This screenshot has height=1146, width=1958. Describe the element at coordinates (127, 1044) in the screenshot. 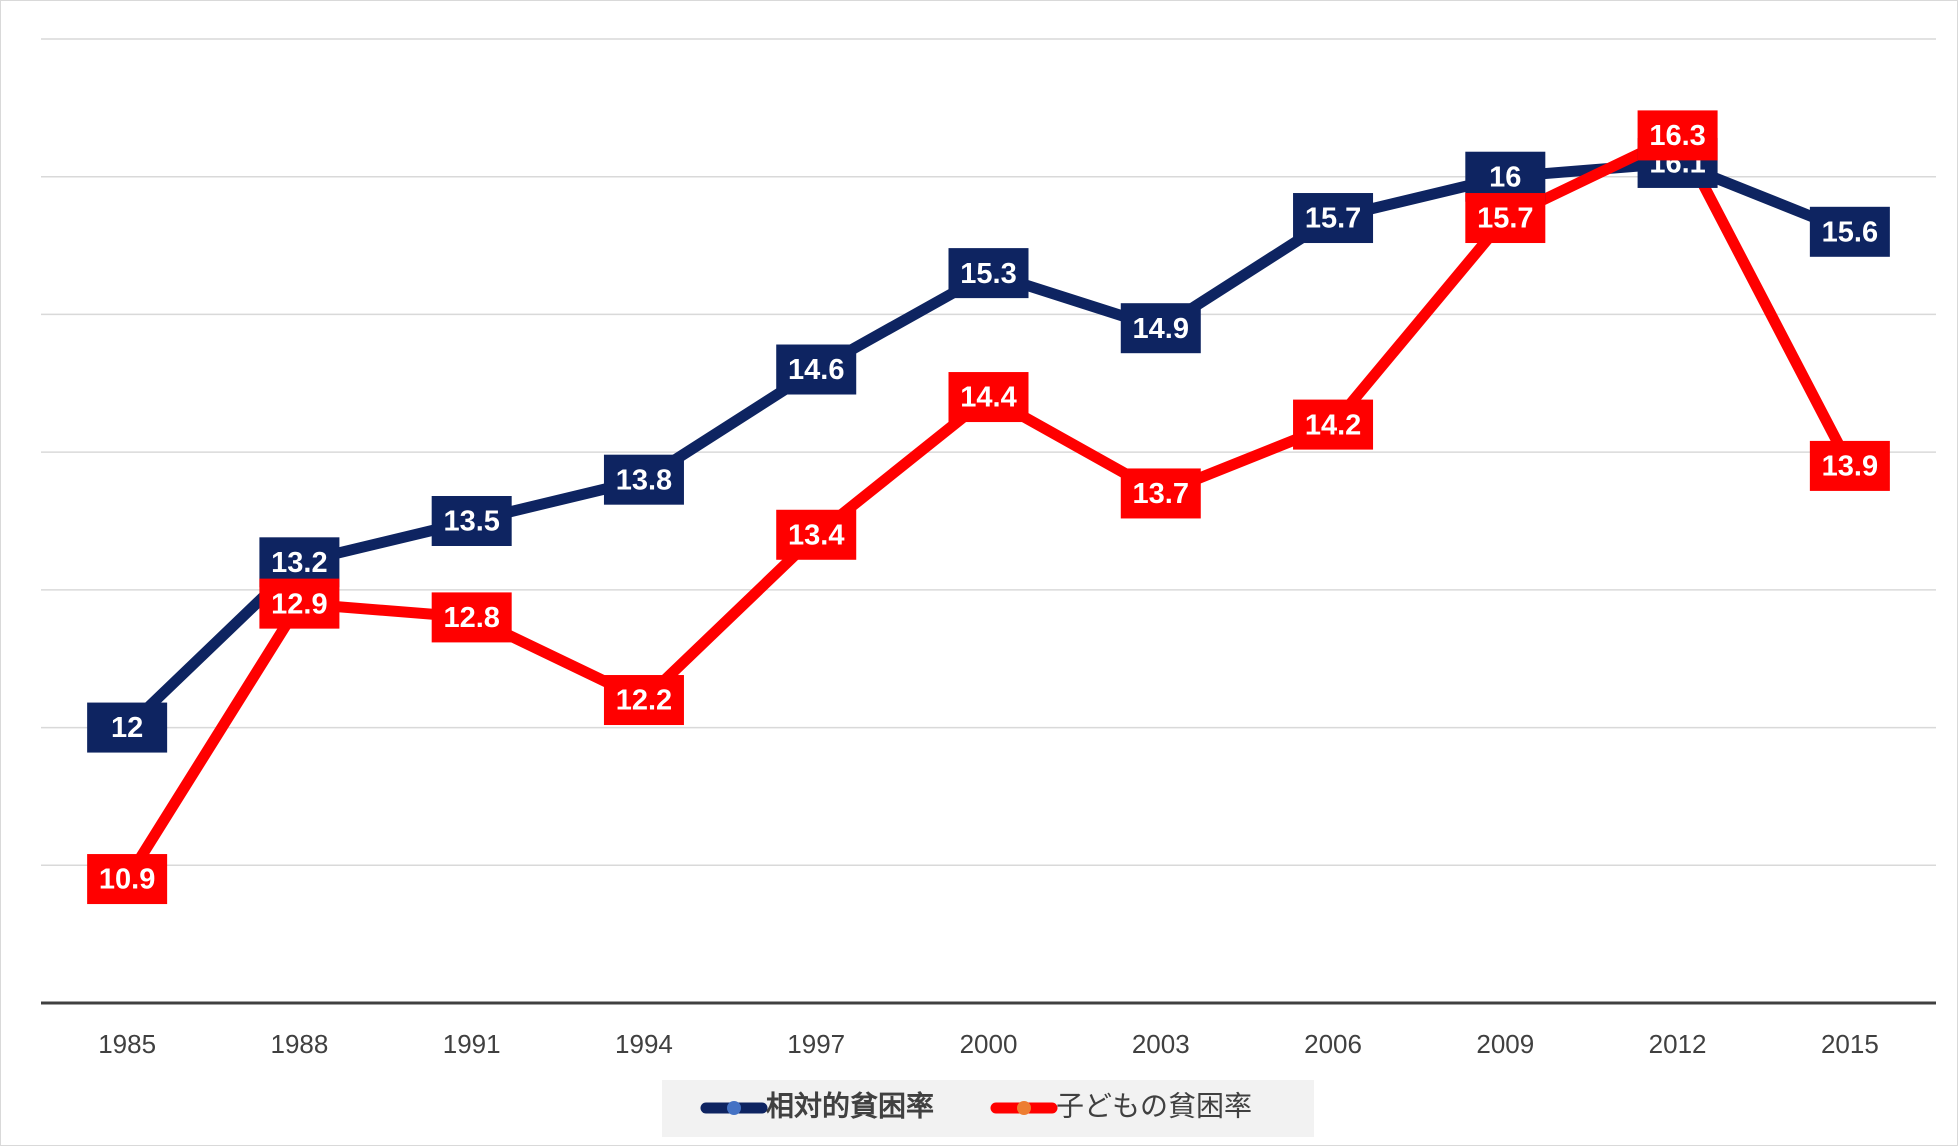

I see `x-tick-label: 1985` at that location.